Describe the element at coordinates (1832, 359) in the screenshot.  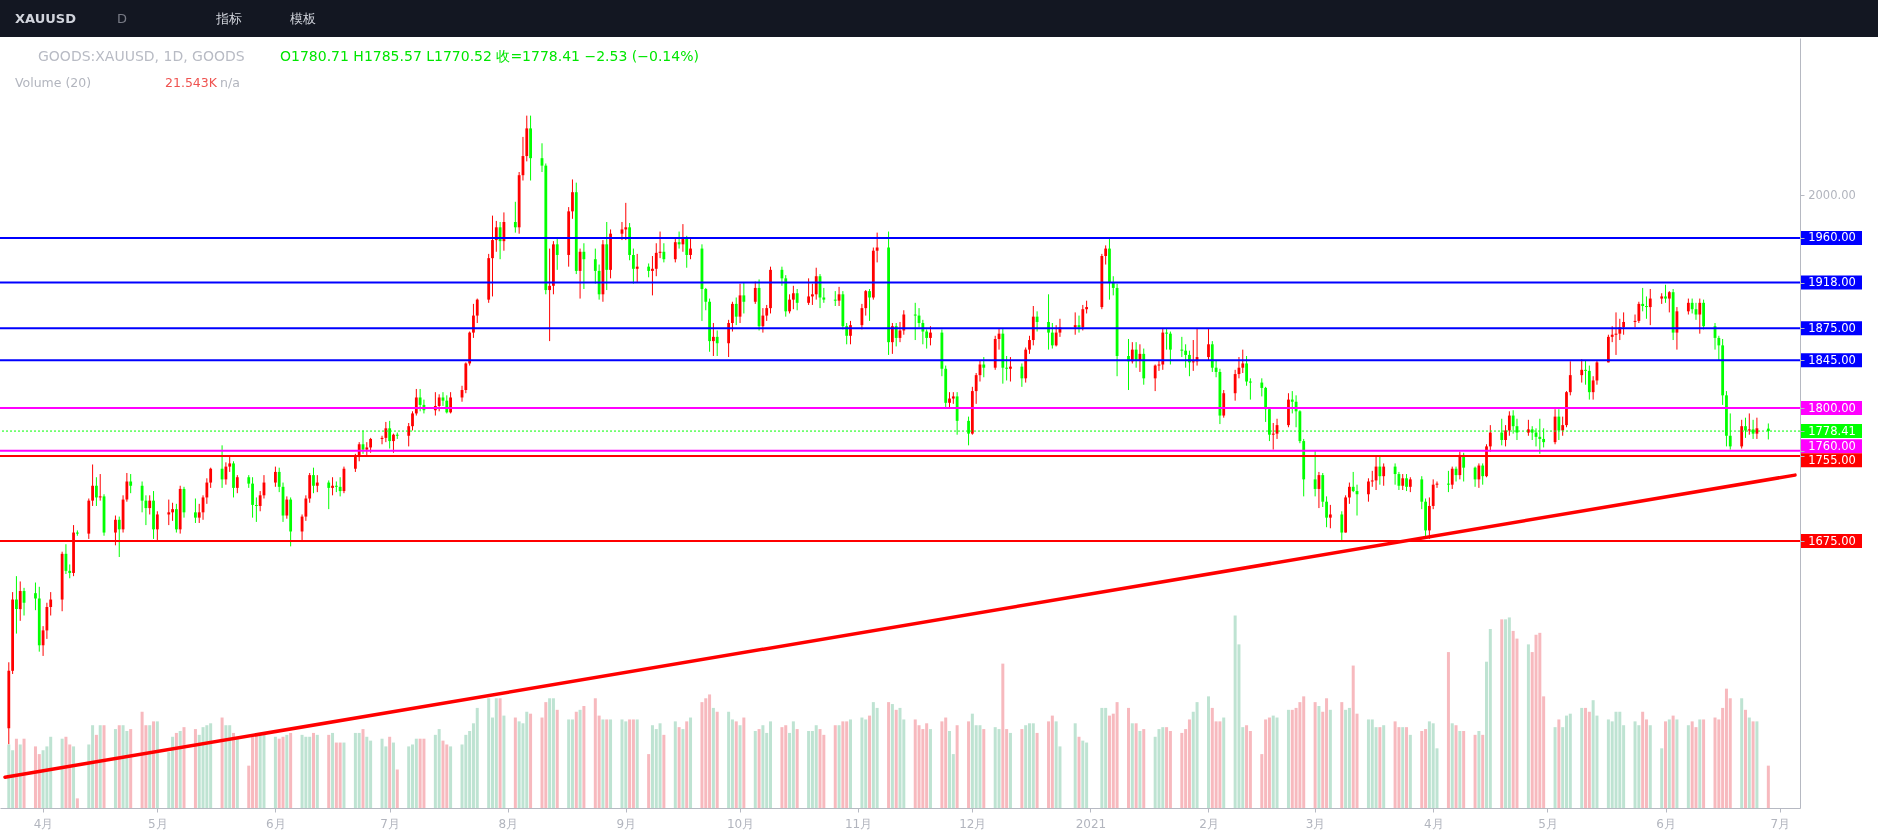
I see `y-tick-label: 1845.00` at that location.